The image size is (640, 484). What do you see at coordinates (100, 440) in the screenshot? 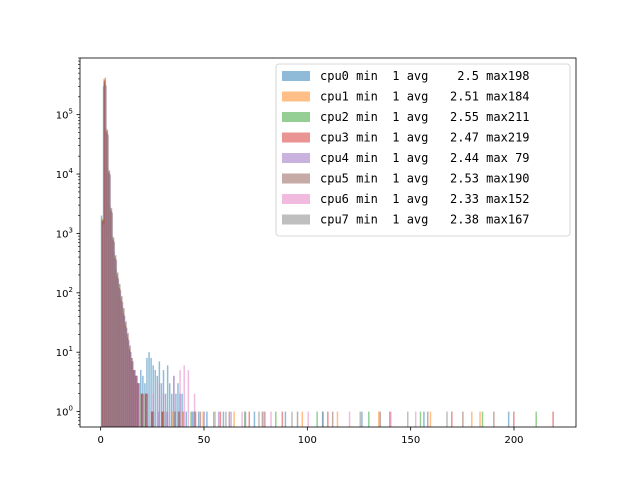
I see `x-tick-label: 0` at bounding box center [100, 440].